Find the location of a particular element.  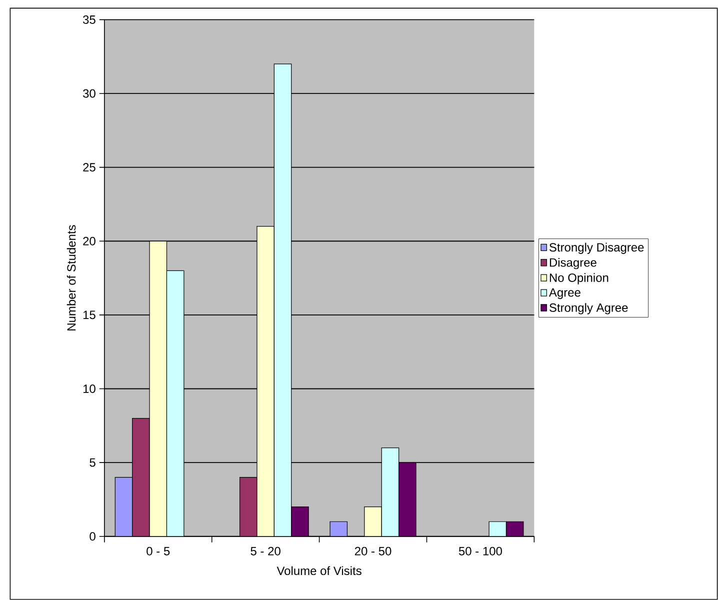

y-tick-label: 0 is located at coordinates (93, 536).